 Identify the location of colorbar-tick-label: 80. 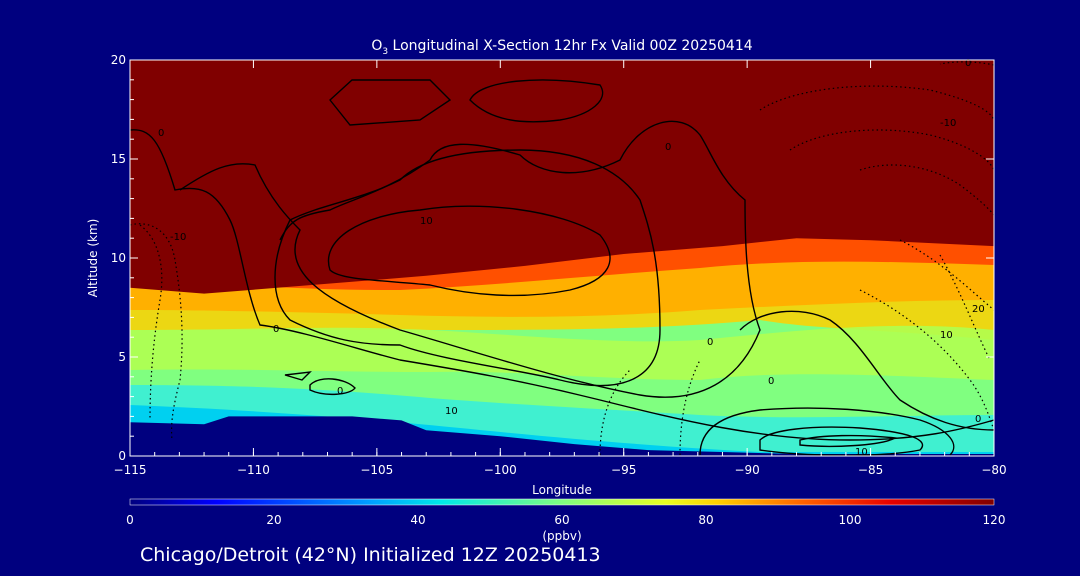
(705, 520).